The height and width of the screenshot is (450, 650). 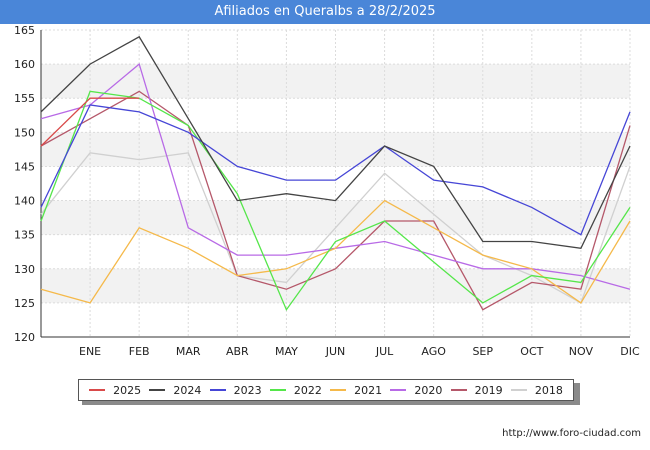 What do you see at coordinates (247, 390) in the screenshot?
I see `legend-label: 2023` at bounding box center [247, 390].